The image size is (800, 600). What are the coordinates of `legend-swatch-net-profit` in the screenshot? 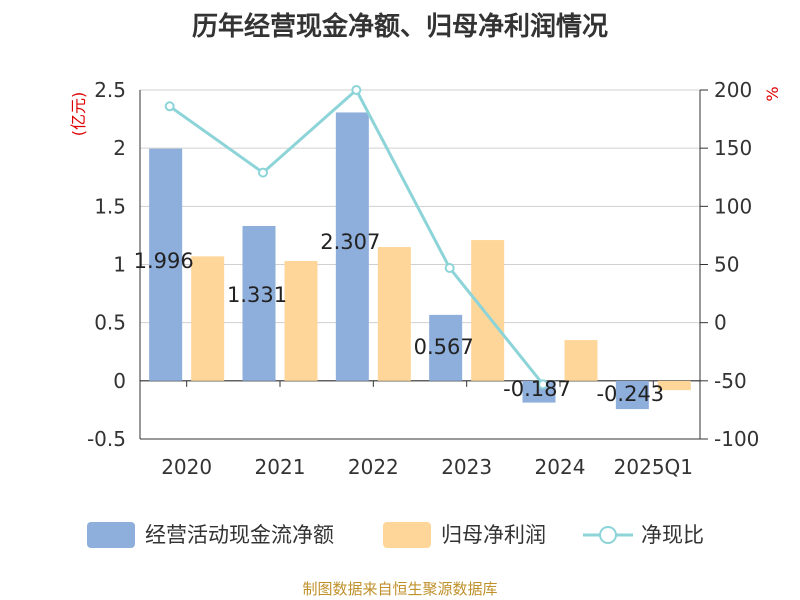 It's located at (407, 535).